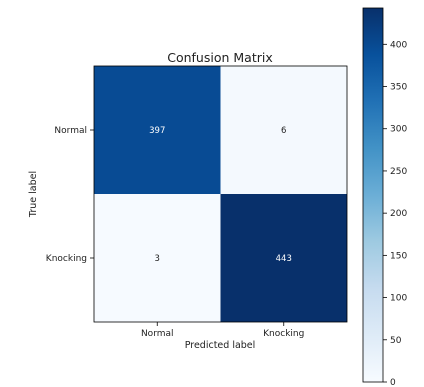 The height and width of the screenshot is (387, 424). I want to click on cell-value-label-0-1: 6, so click(283, 131).